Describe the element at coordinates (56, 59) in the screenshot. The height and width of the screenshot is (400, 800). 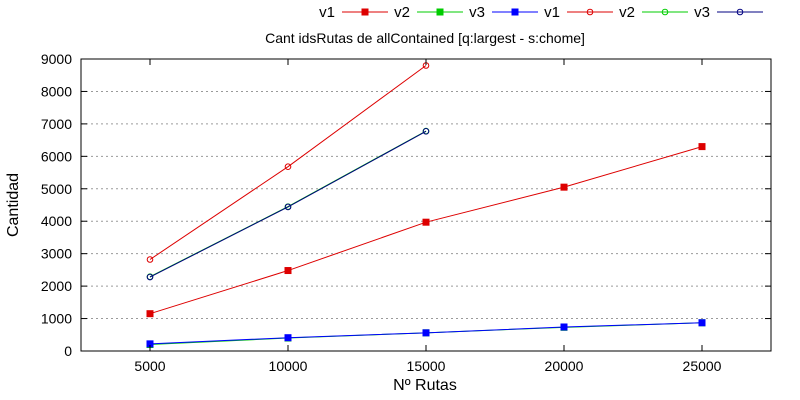
I see `y-tick-label: 9000` at that location.